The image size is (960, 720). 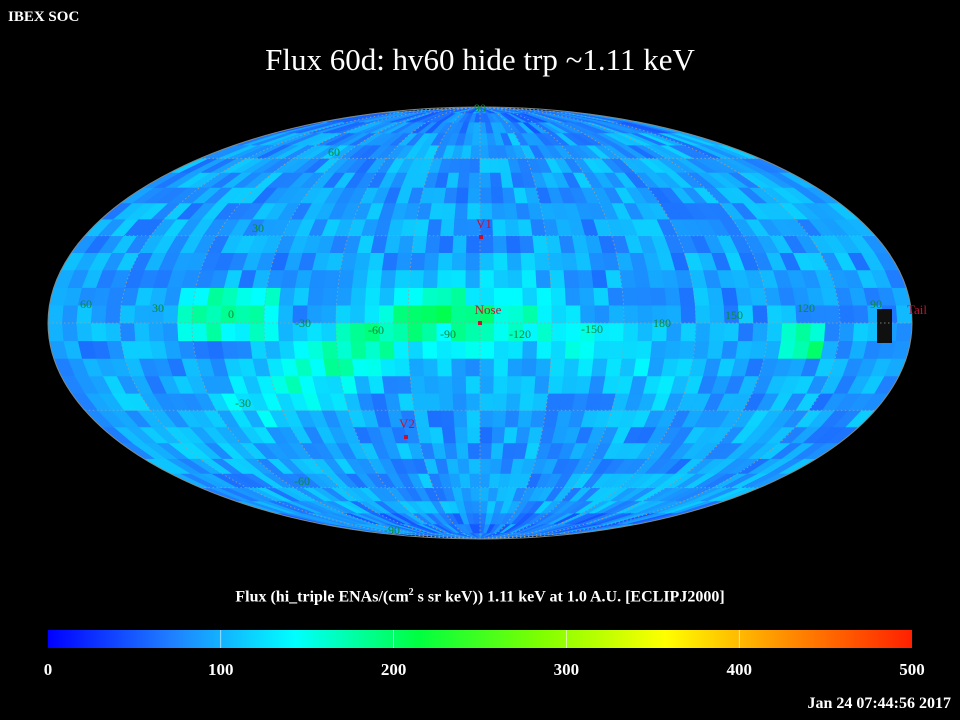 What do you see at coordinates (407, 423) in the screenshot?
I see `marker-label-v2: V2` at bounding box center [407, 423].